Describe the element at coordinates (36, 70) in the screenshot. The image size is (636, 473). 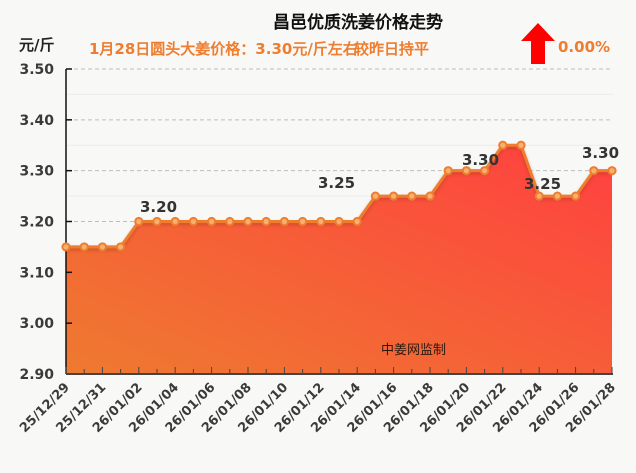
I see `y-tick-label: 3.50` at that location.